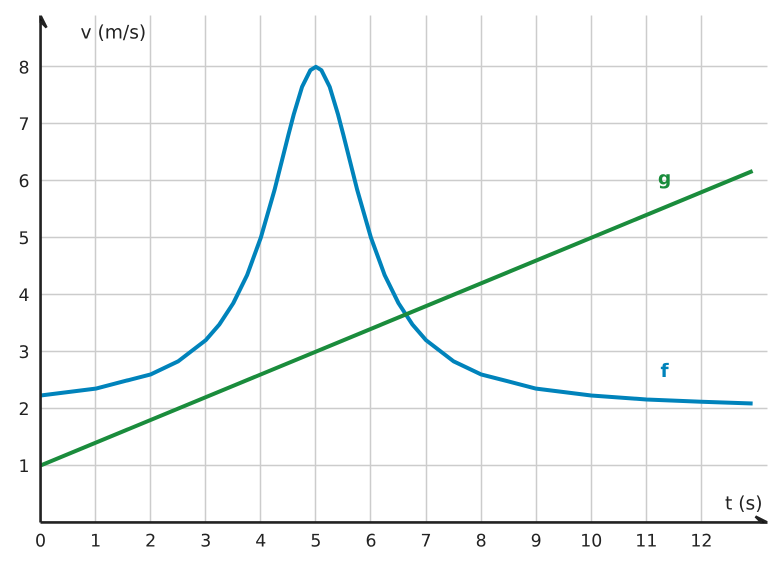 The width and height of the screenshot is (782, 567). I want to click on y-tick-label: 1, so click(24, 467).